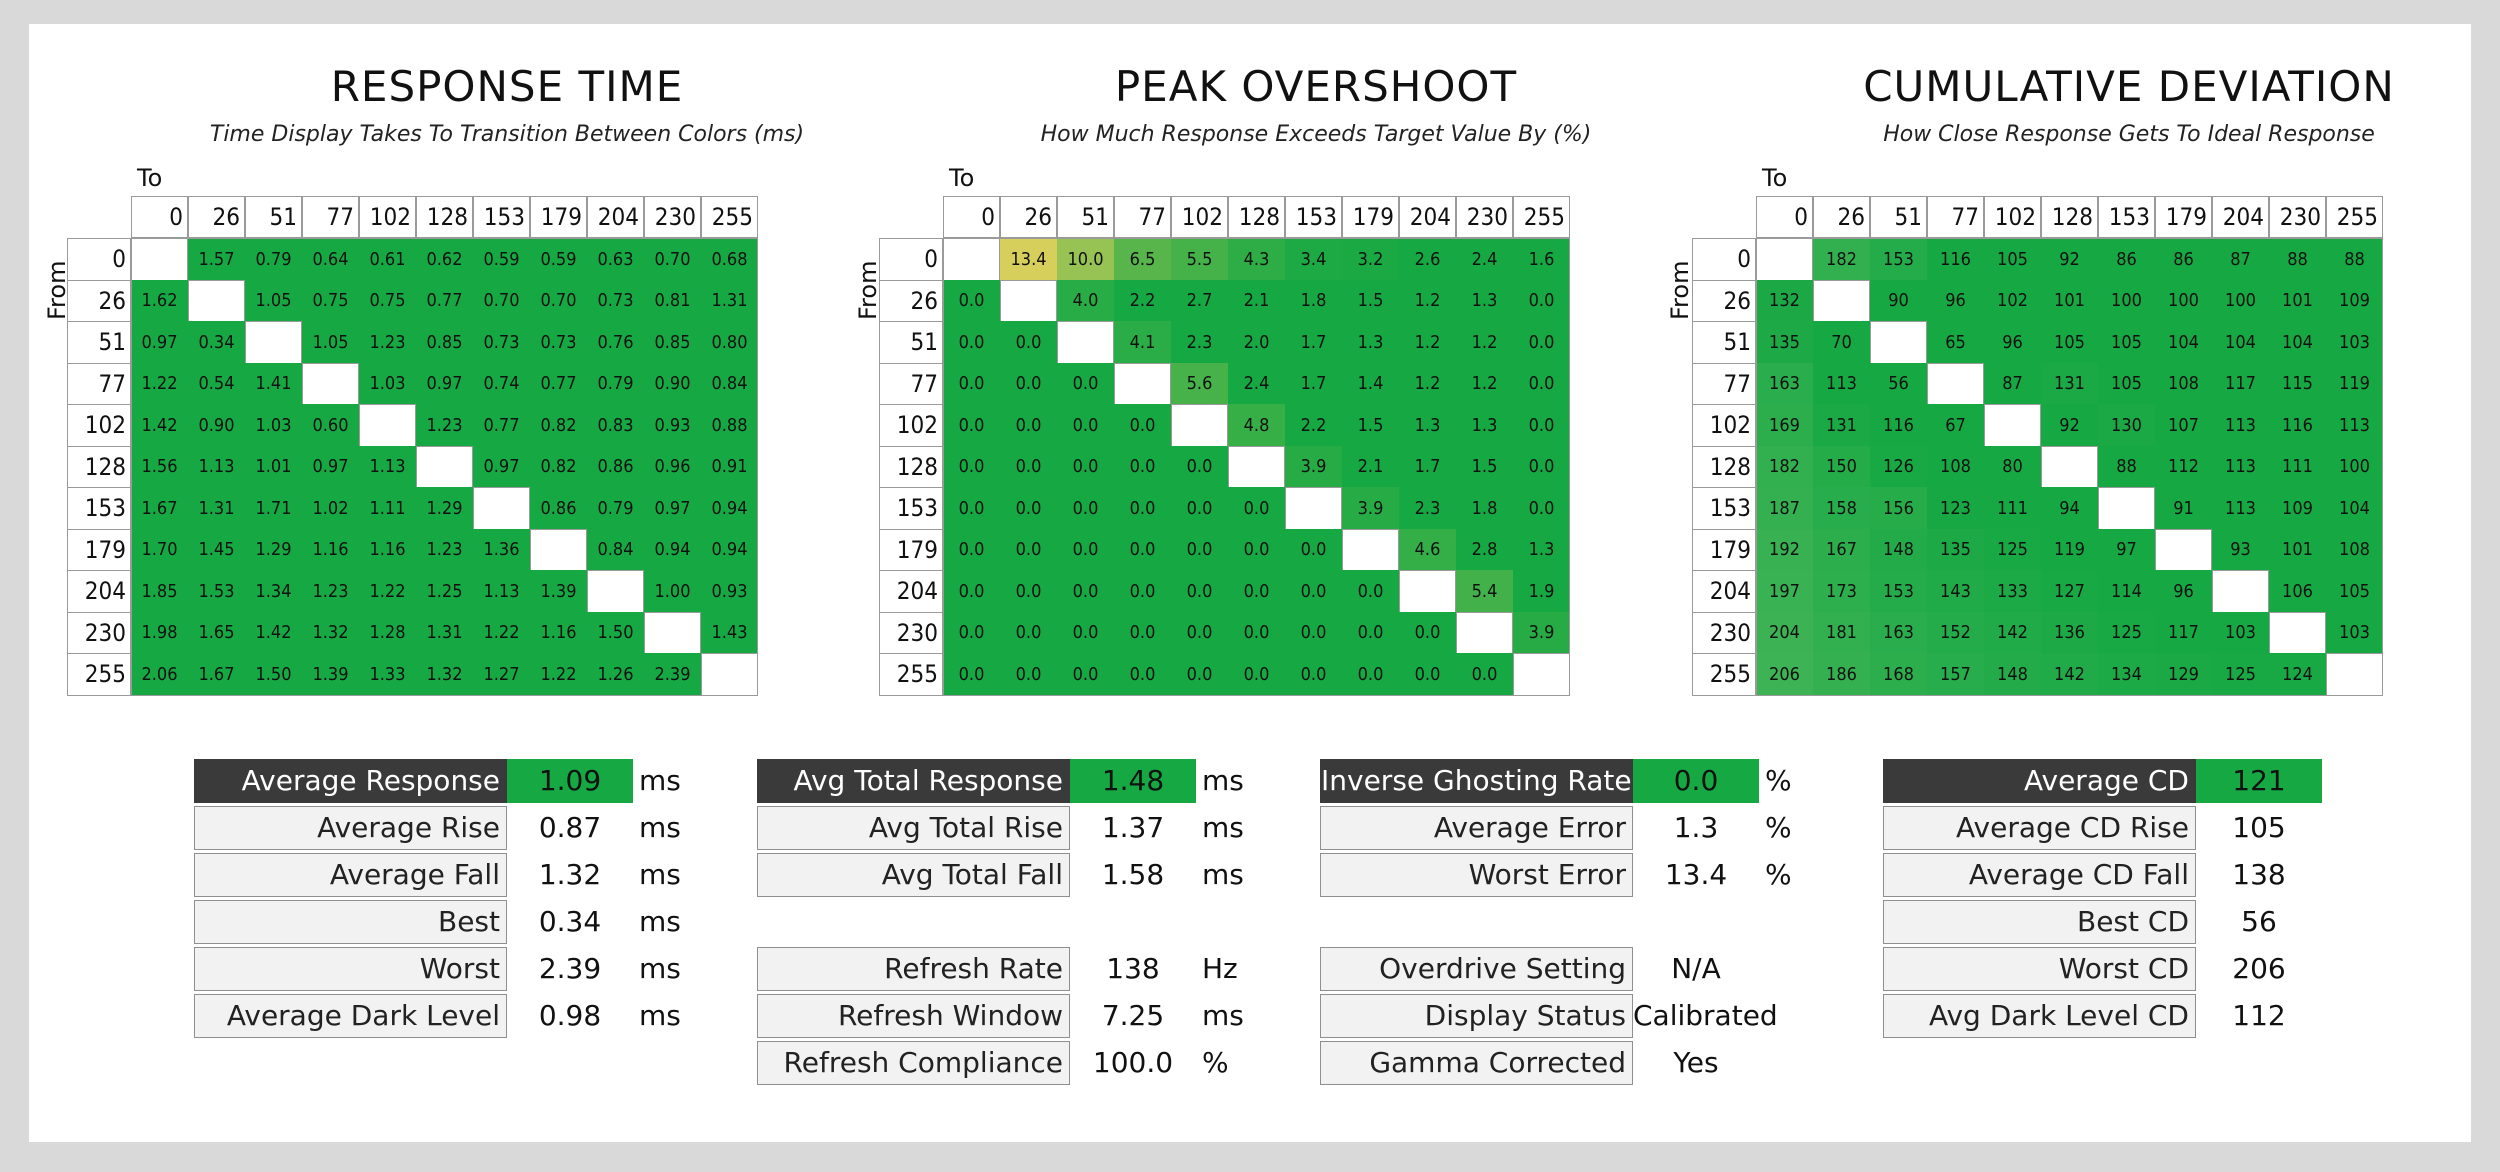  What do you see at coordinates (729, 632) in the screenshot?
I see `heatmap-cell: 1.43` at bounding box center [729, 632].